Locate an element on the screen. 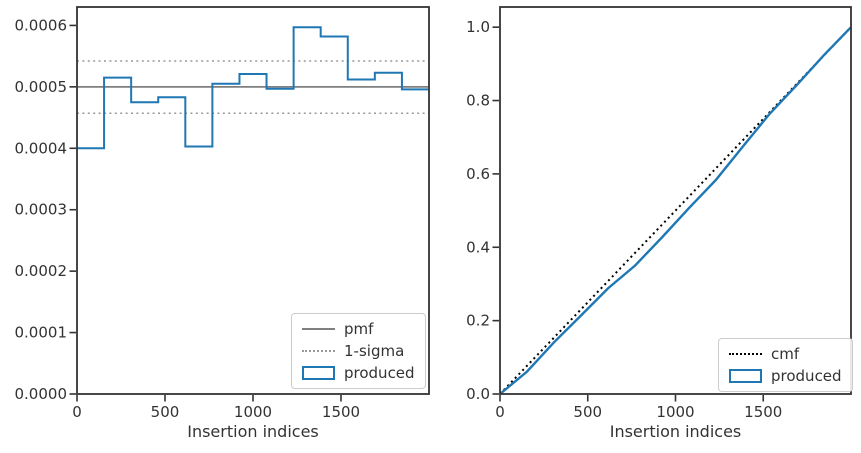  y-tick-label: 0.0002 is located at coordinates (41, 271).